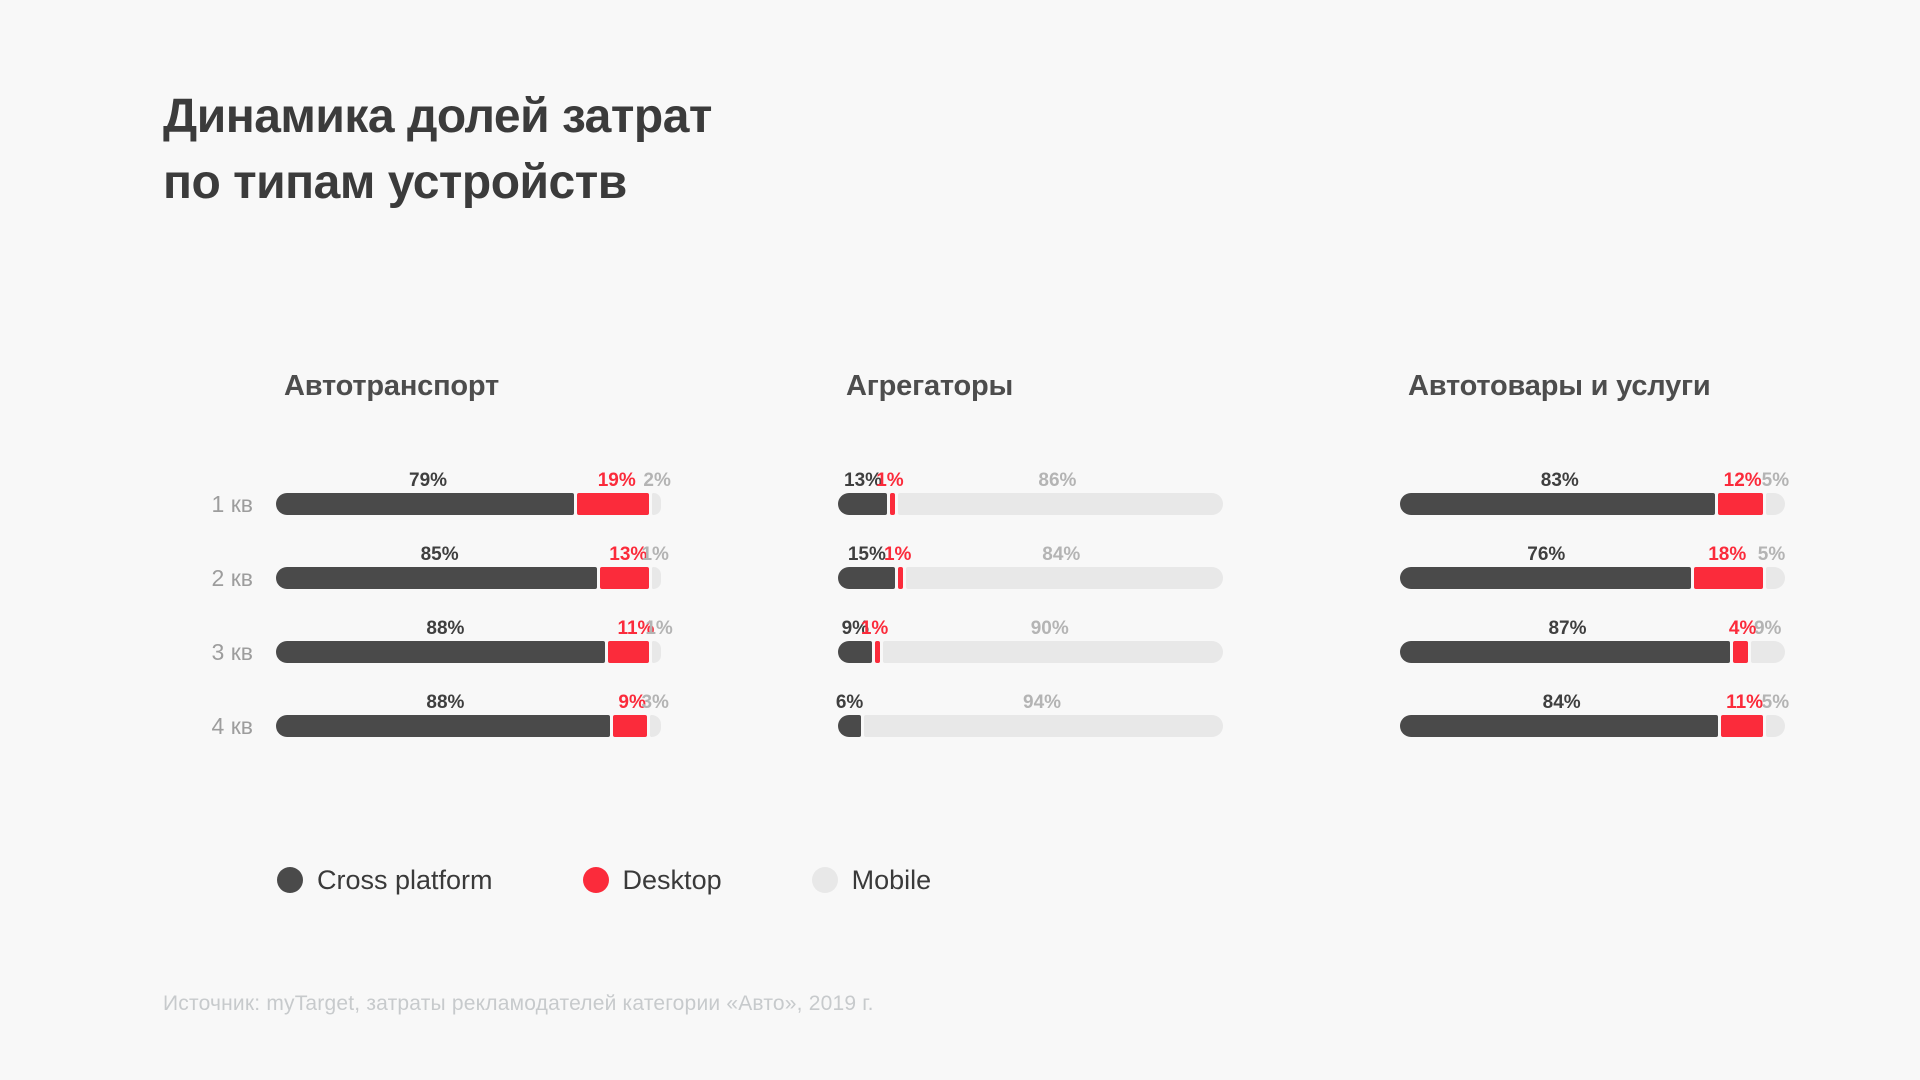  I want to click on legend-item-desktop: Desktop, so click(652, 880).